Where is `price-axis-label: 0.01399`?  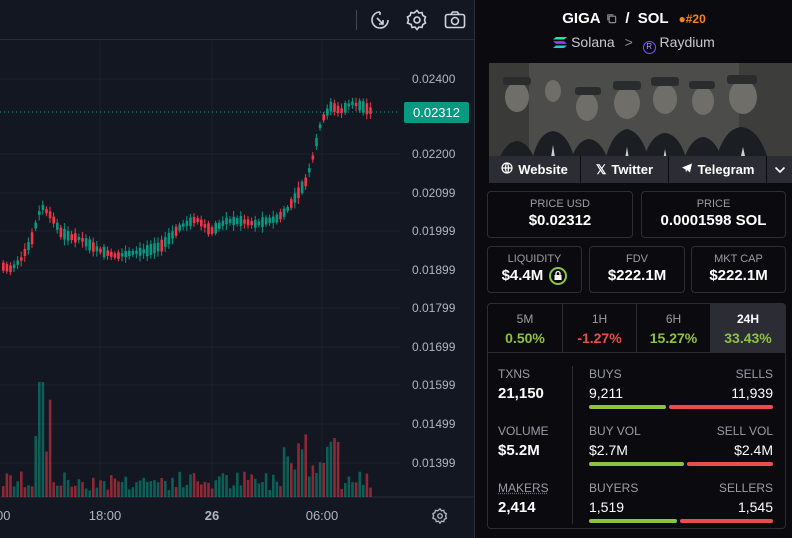
price-axis-label: 0.01399 is located at coordinates (434, 463).